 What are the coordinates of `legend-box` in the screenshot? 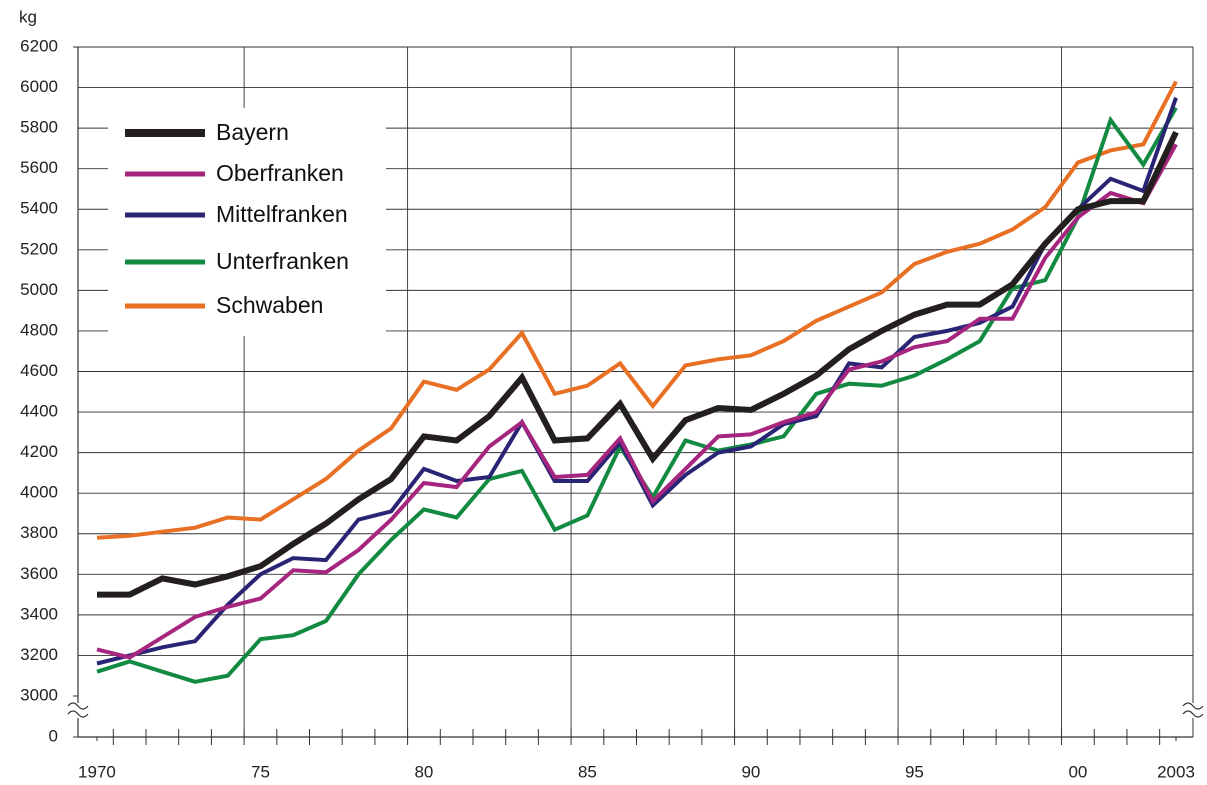 It's located at (247, 222).